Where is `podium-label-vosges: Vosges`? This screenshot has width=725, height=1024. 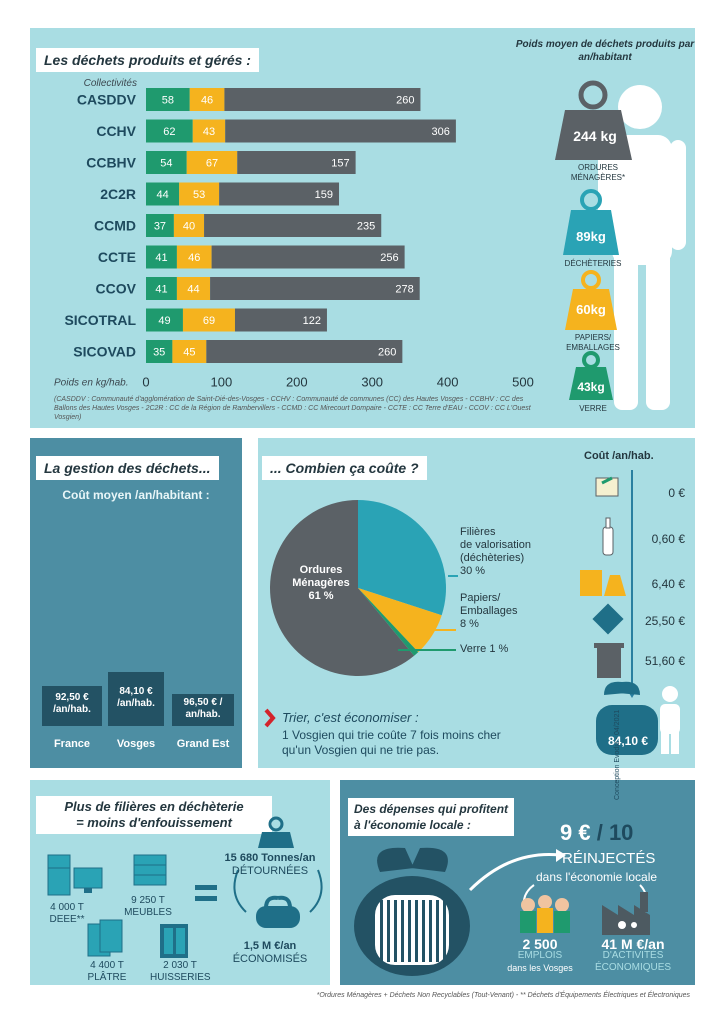
podium-label-vosges: Vosges is located at coordinates (136, 744).